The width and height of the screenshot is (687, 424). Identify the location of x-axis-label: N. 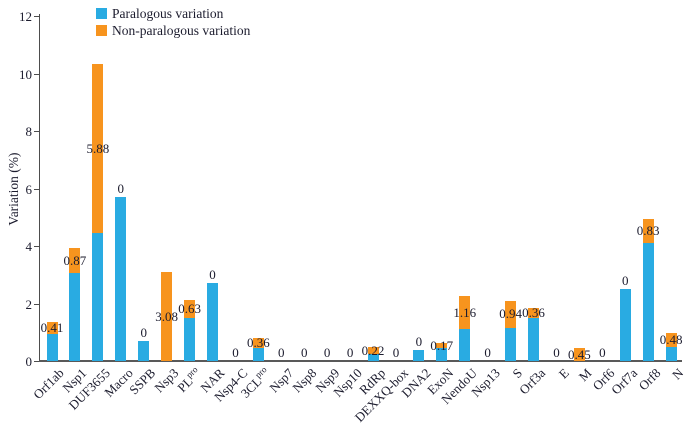
(677, 374).